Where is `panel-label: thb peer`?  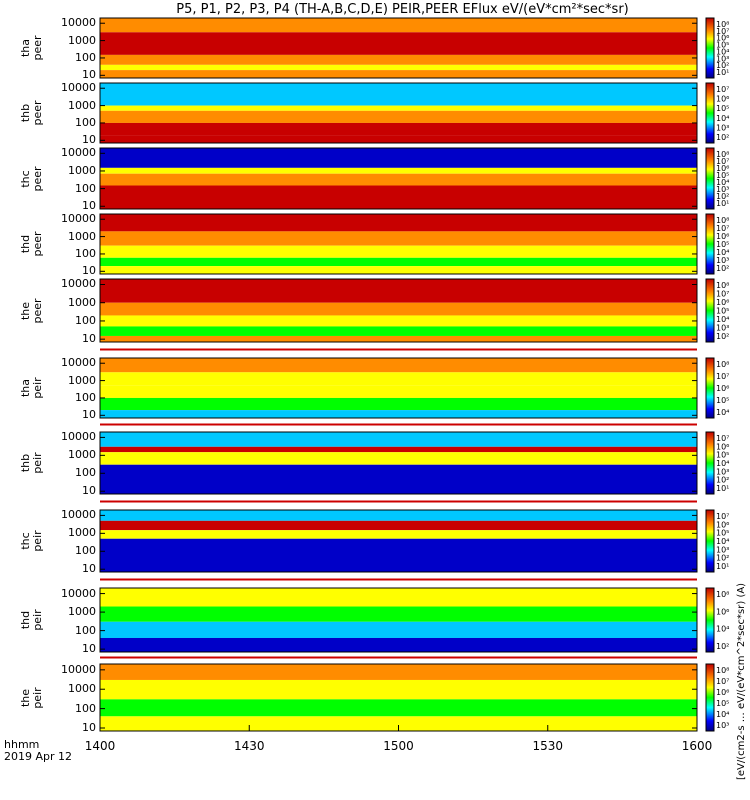
panel-label: thb peer is located at coordinates (31, 113).